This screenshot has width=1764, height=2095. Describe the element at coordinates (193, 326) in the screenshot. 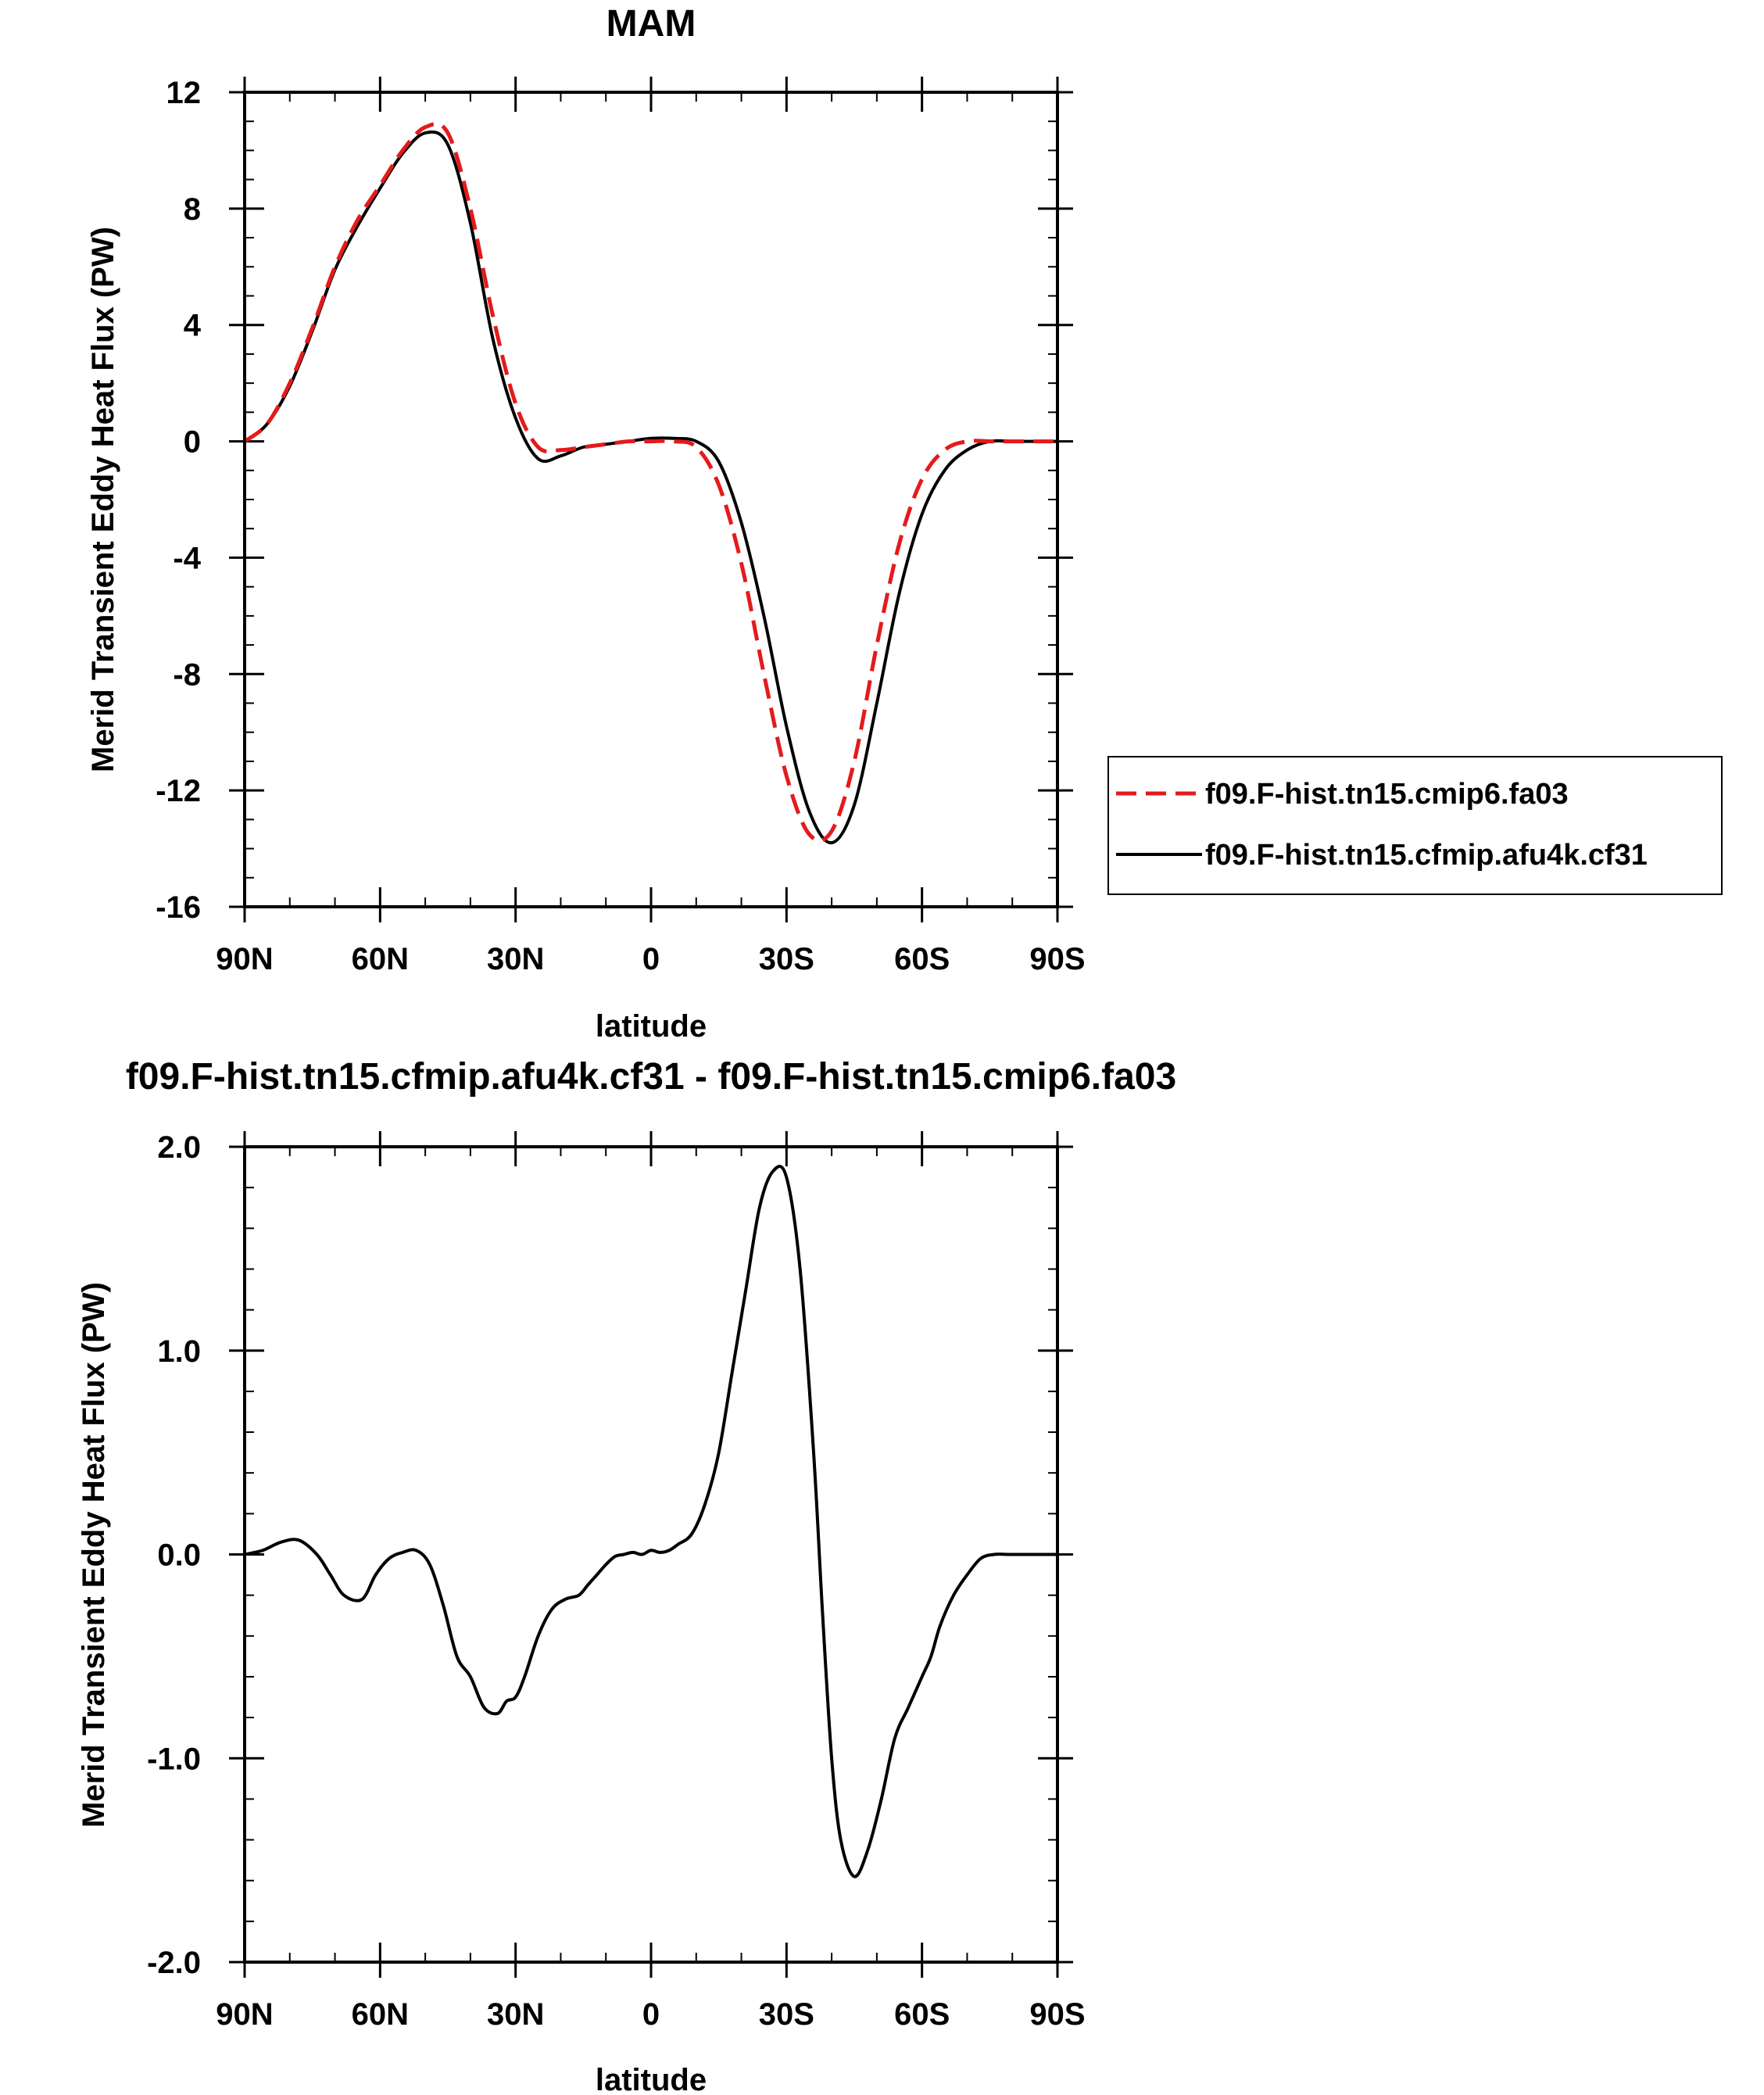

I see `top-y-tick-label: 4` at that location.